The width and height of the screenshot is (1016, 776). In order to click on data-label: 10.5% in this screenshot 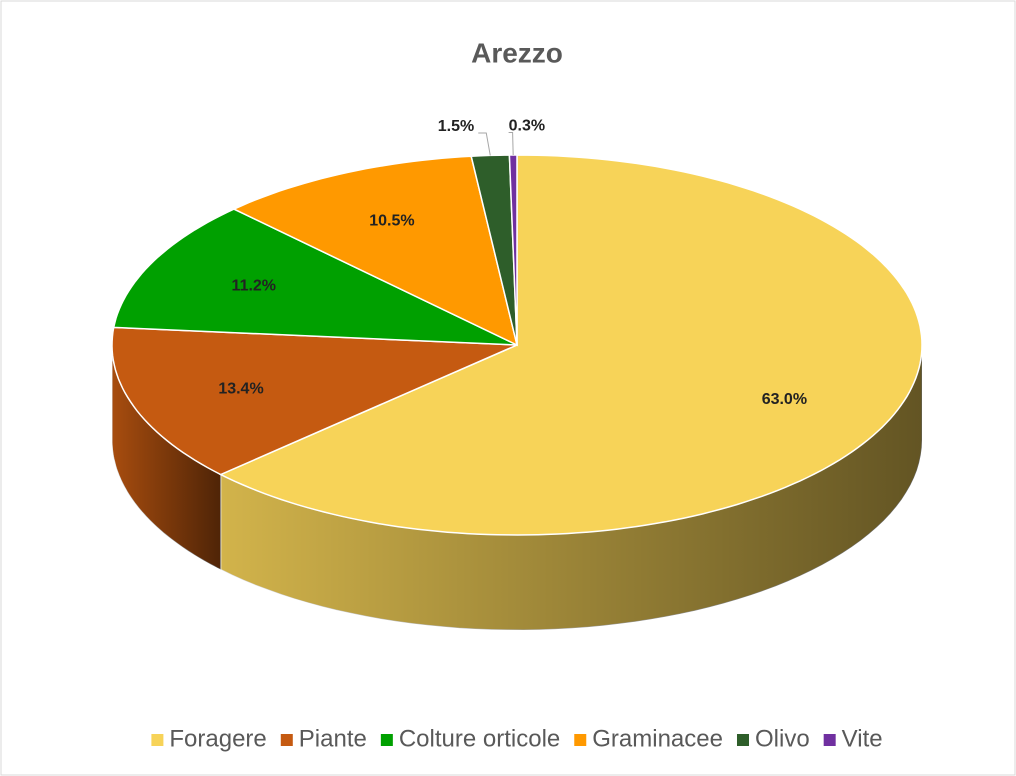, I will do `click(391, 221)`.